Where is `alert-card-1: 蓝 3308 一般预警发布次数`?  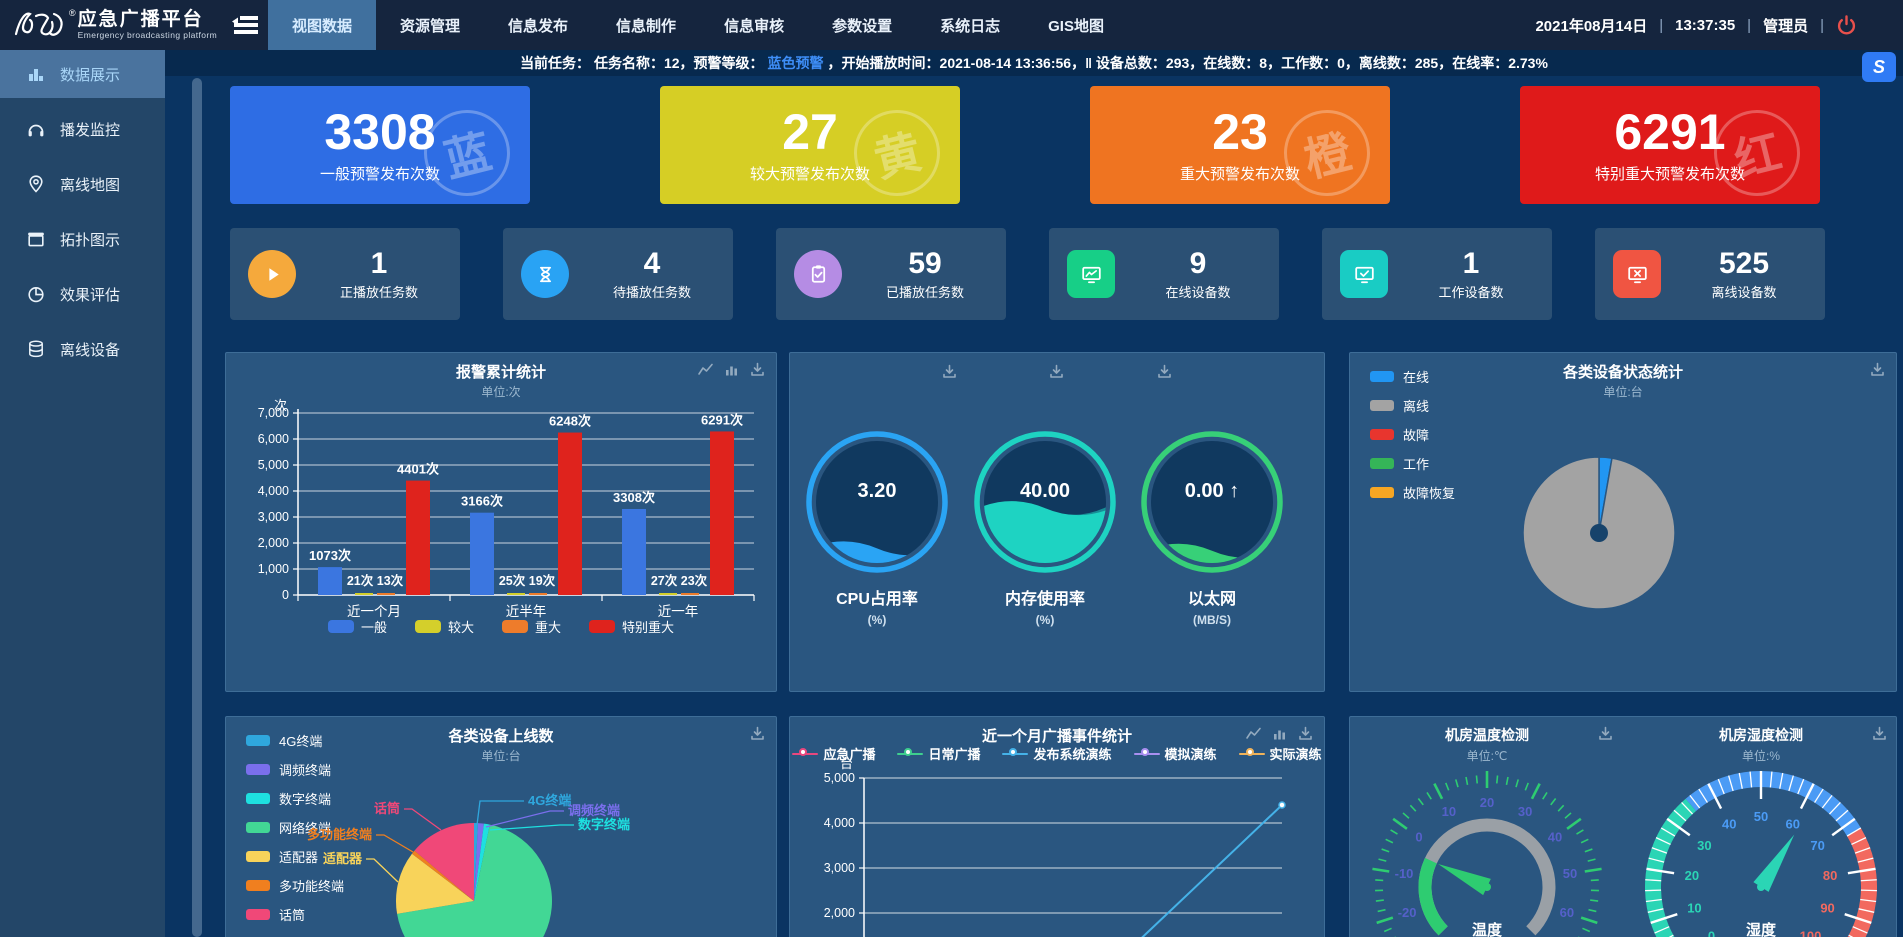 alert-card-1: 蓝 3308 一般预警发布次数 is located at coordinates (380, 145).